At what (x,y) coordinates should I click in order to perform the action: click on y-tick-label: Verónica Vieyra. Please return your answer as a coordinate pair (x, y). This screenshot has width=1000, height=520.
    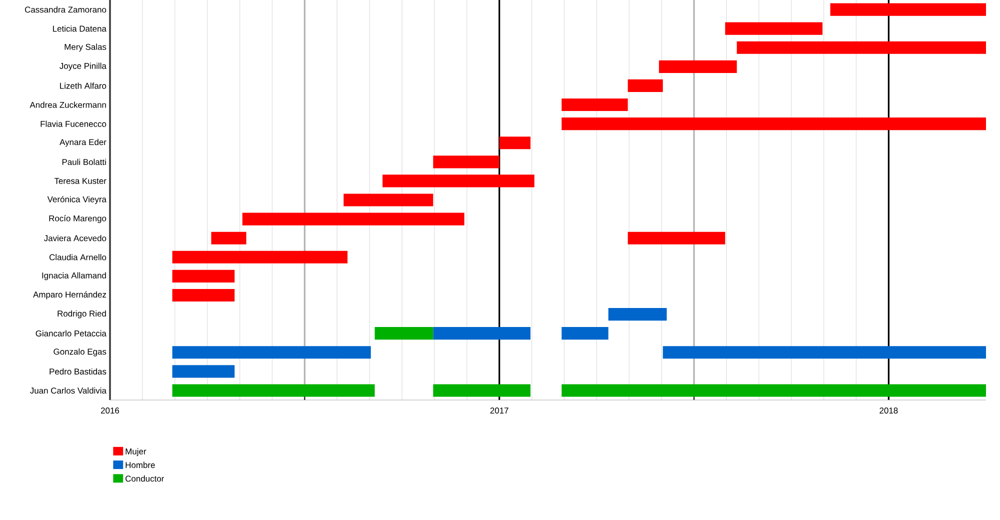
    Looking at the image, I should click on (76, 200).